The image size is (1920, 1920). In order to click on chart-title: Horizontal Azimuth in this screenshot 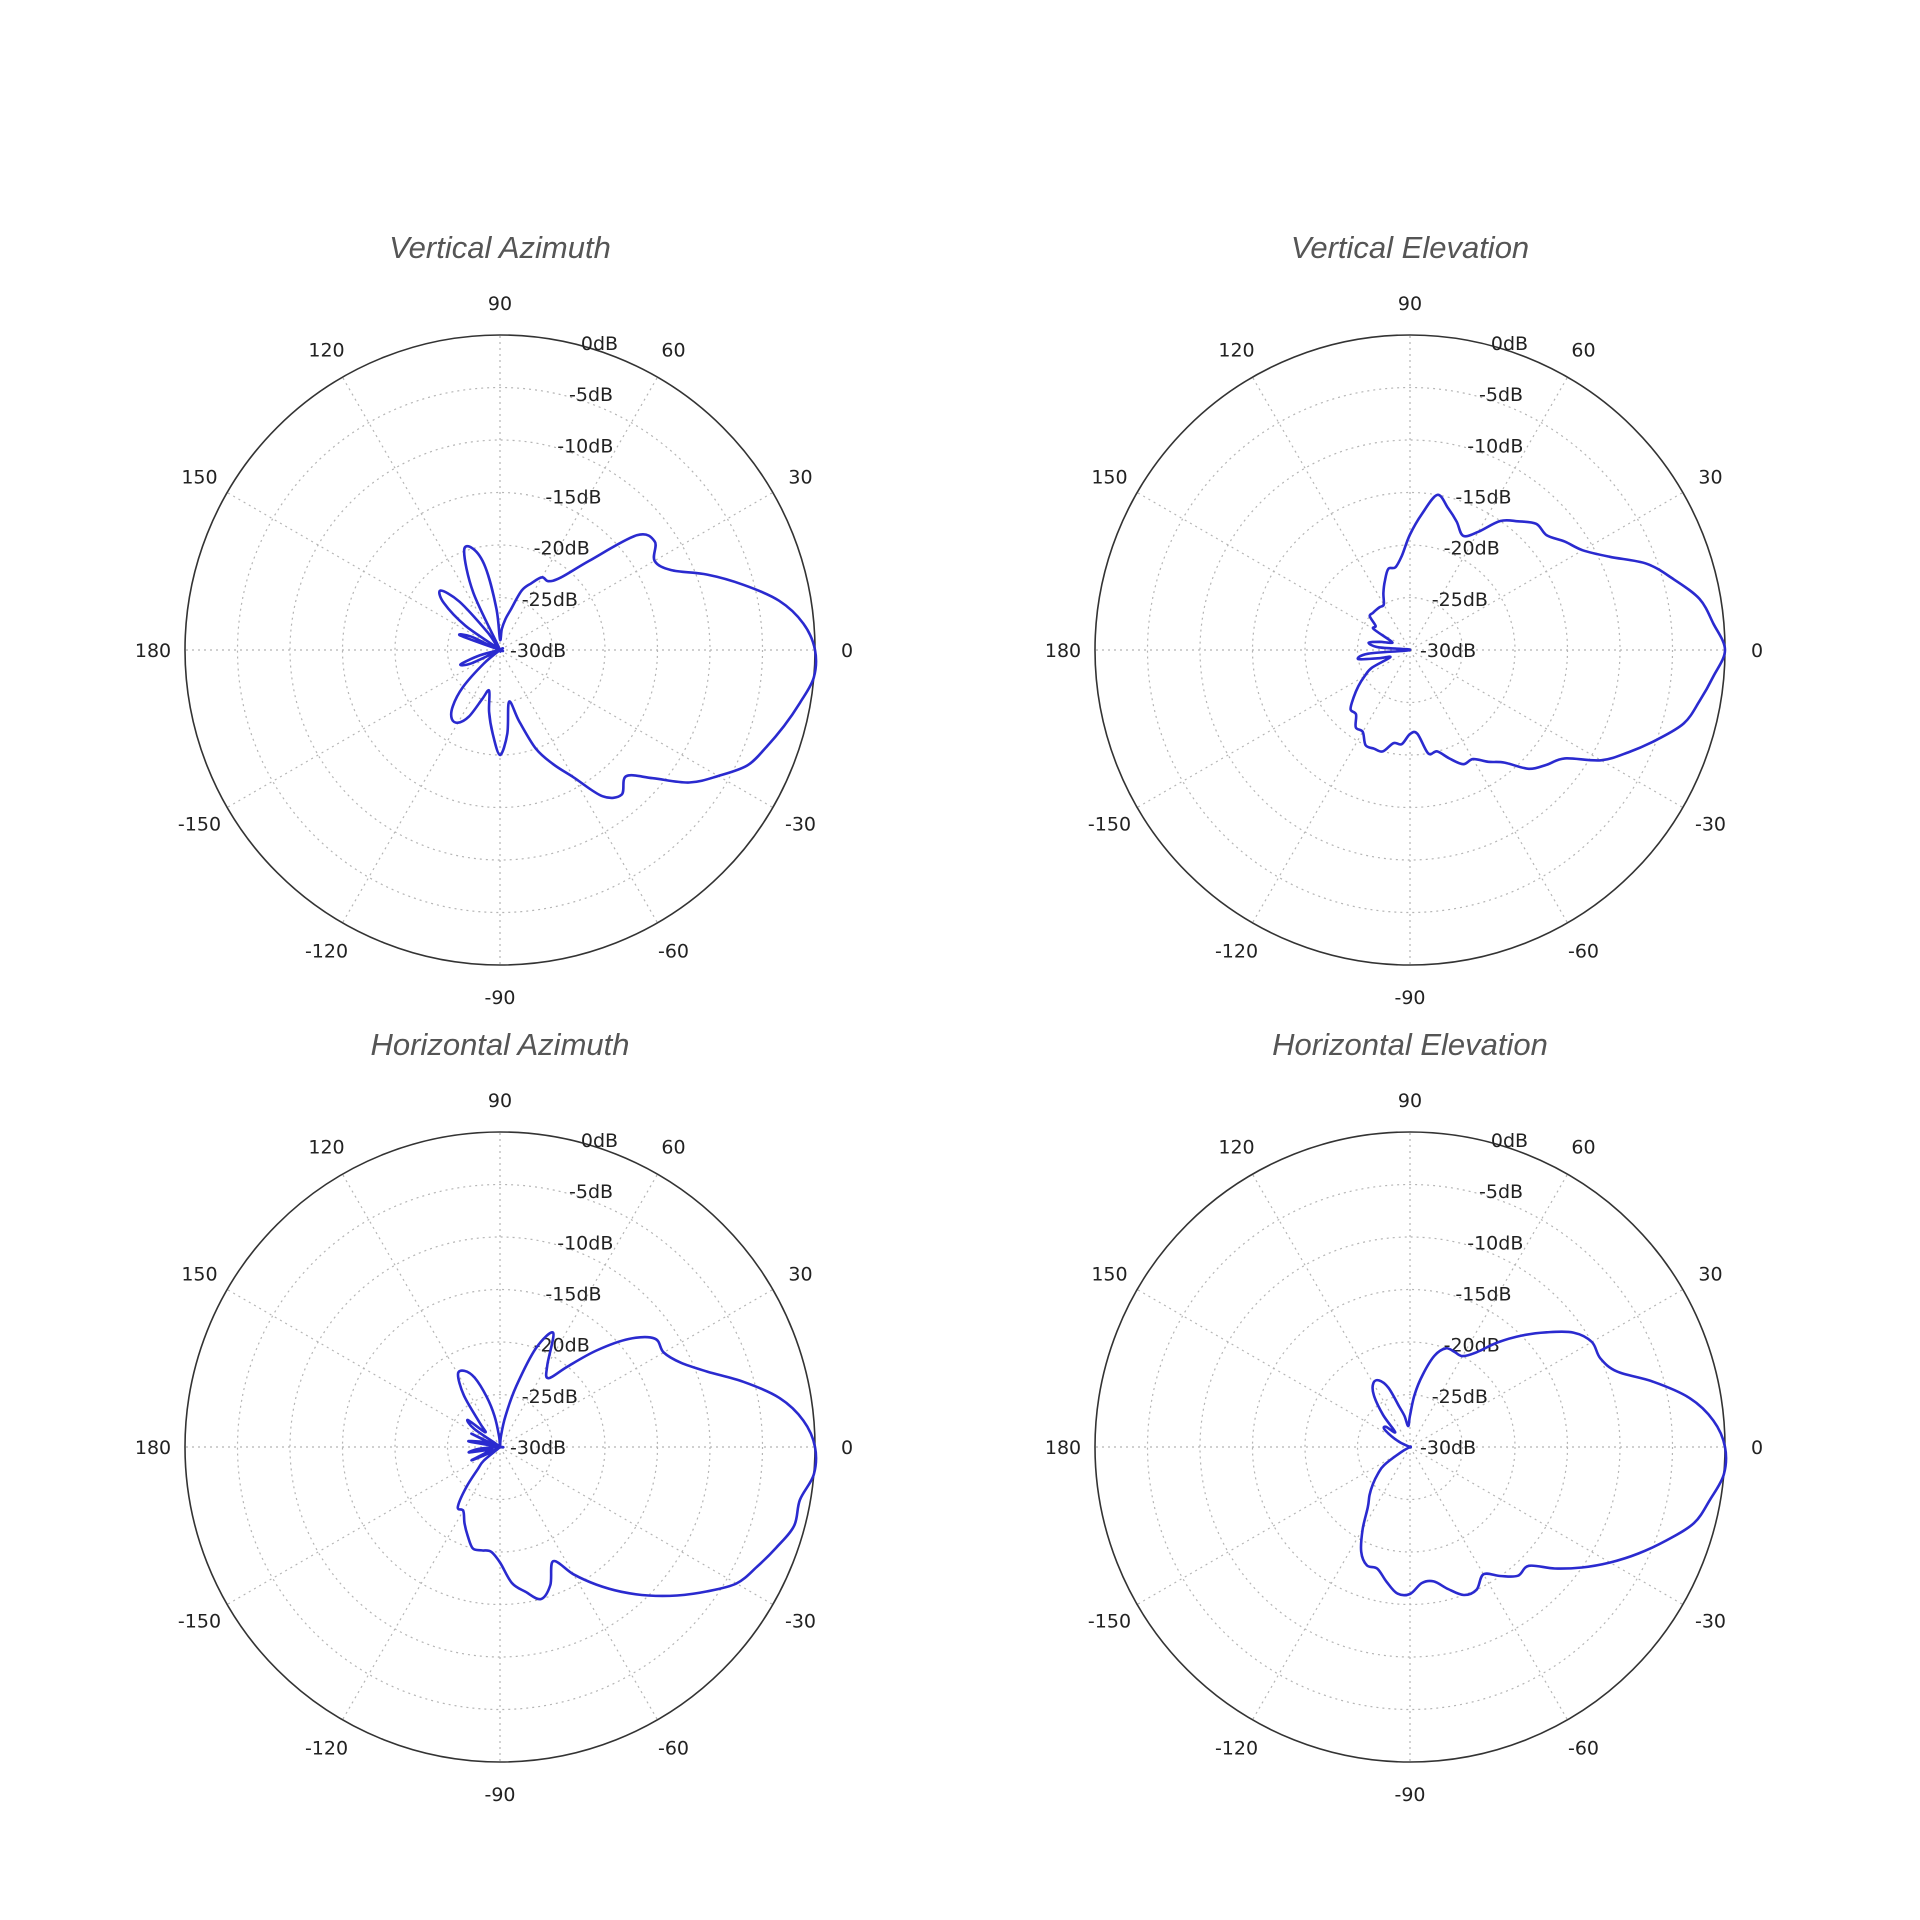, I will do `click(500, 1044)`.